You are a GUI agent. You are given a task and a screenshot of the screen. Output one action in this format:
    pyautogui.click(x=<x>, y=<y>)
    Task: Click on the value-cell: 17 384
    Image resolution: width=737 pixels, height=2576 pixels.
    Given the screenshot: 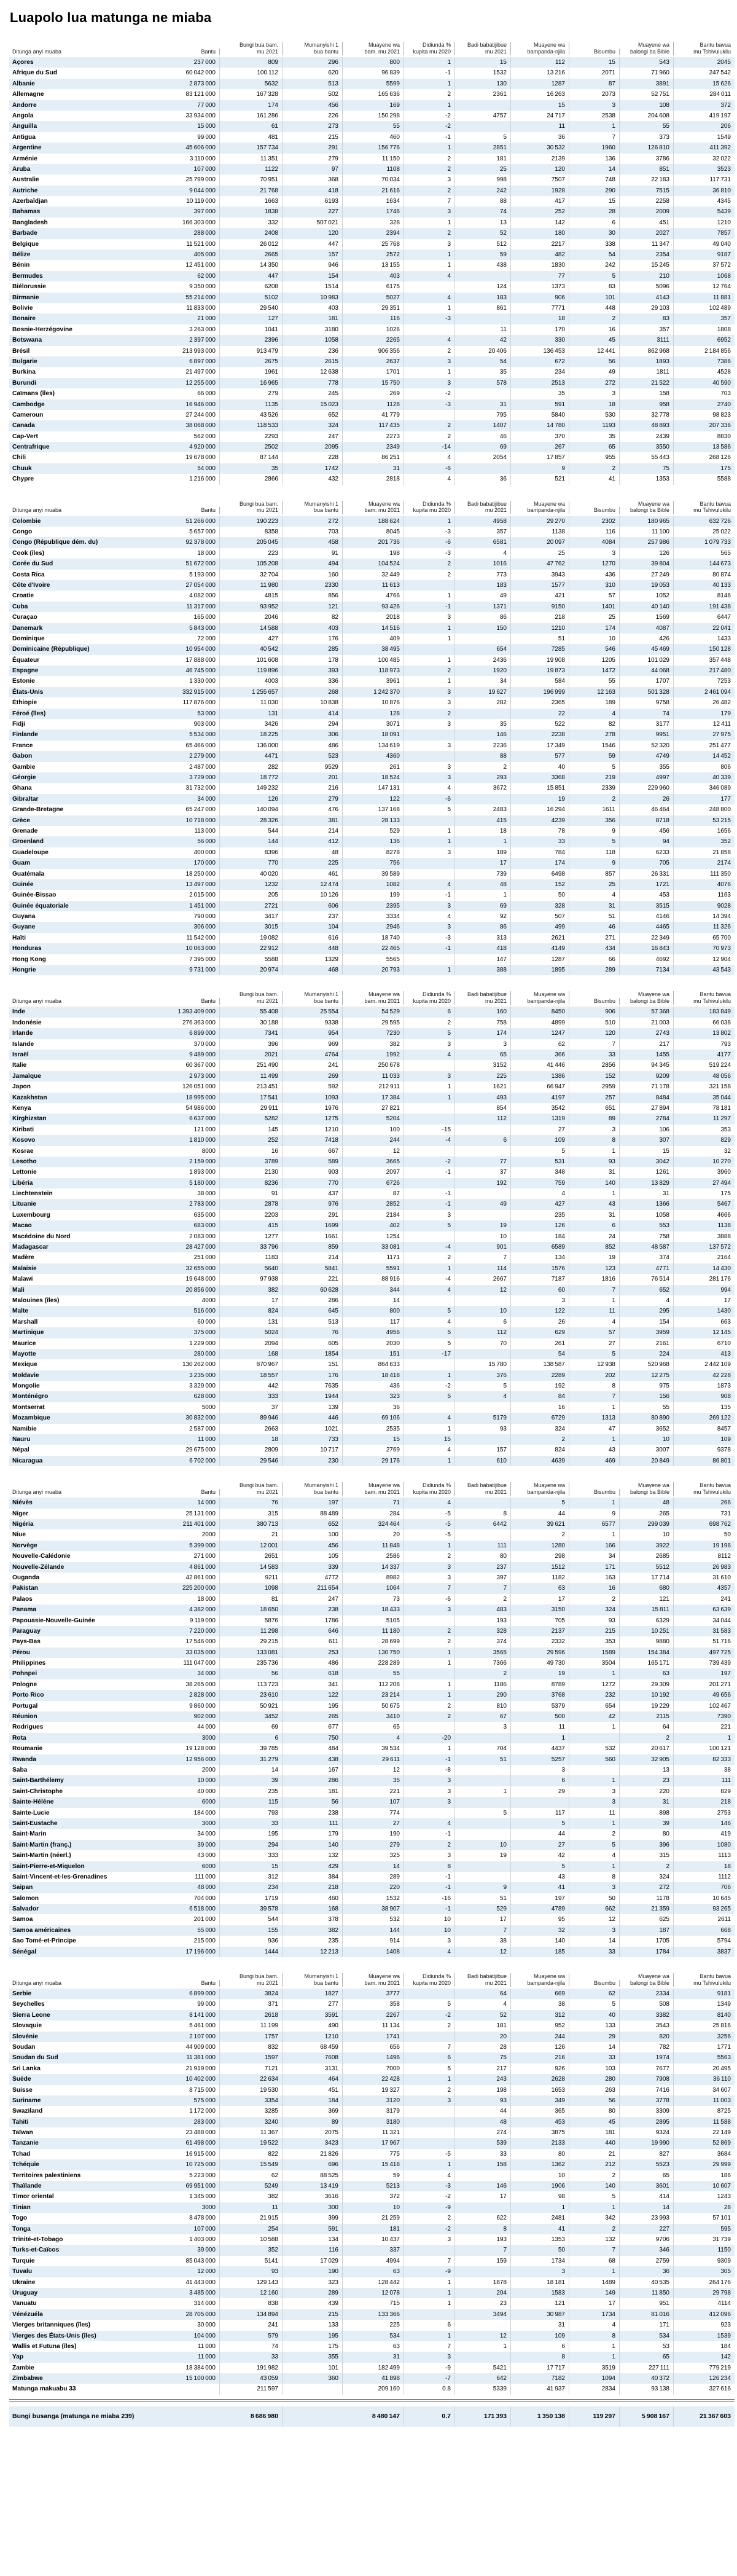 What is the action you would take?
    pyautogui.click(x=373, y=1097)
    